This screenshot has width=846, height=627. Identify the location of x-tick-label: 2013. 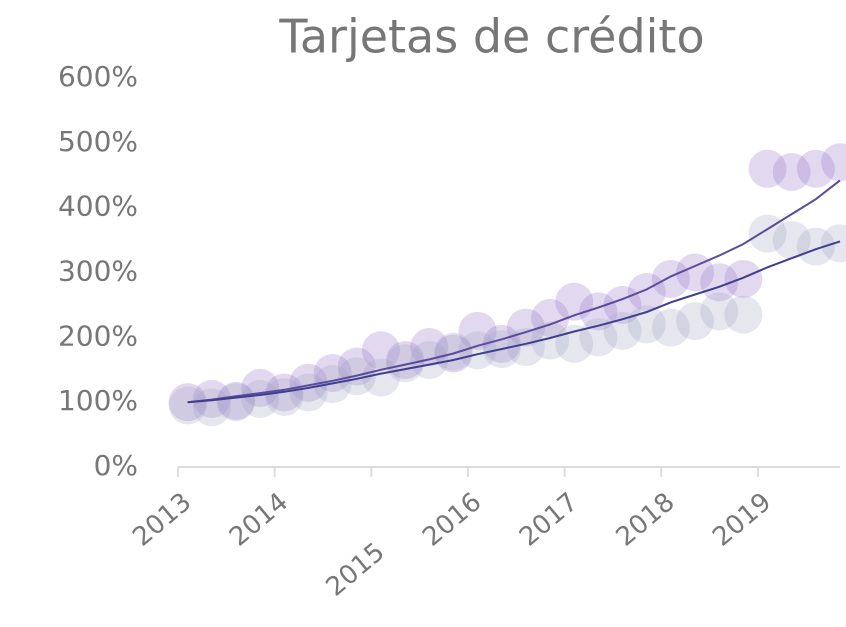
(162, 520).